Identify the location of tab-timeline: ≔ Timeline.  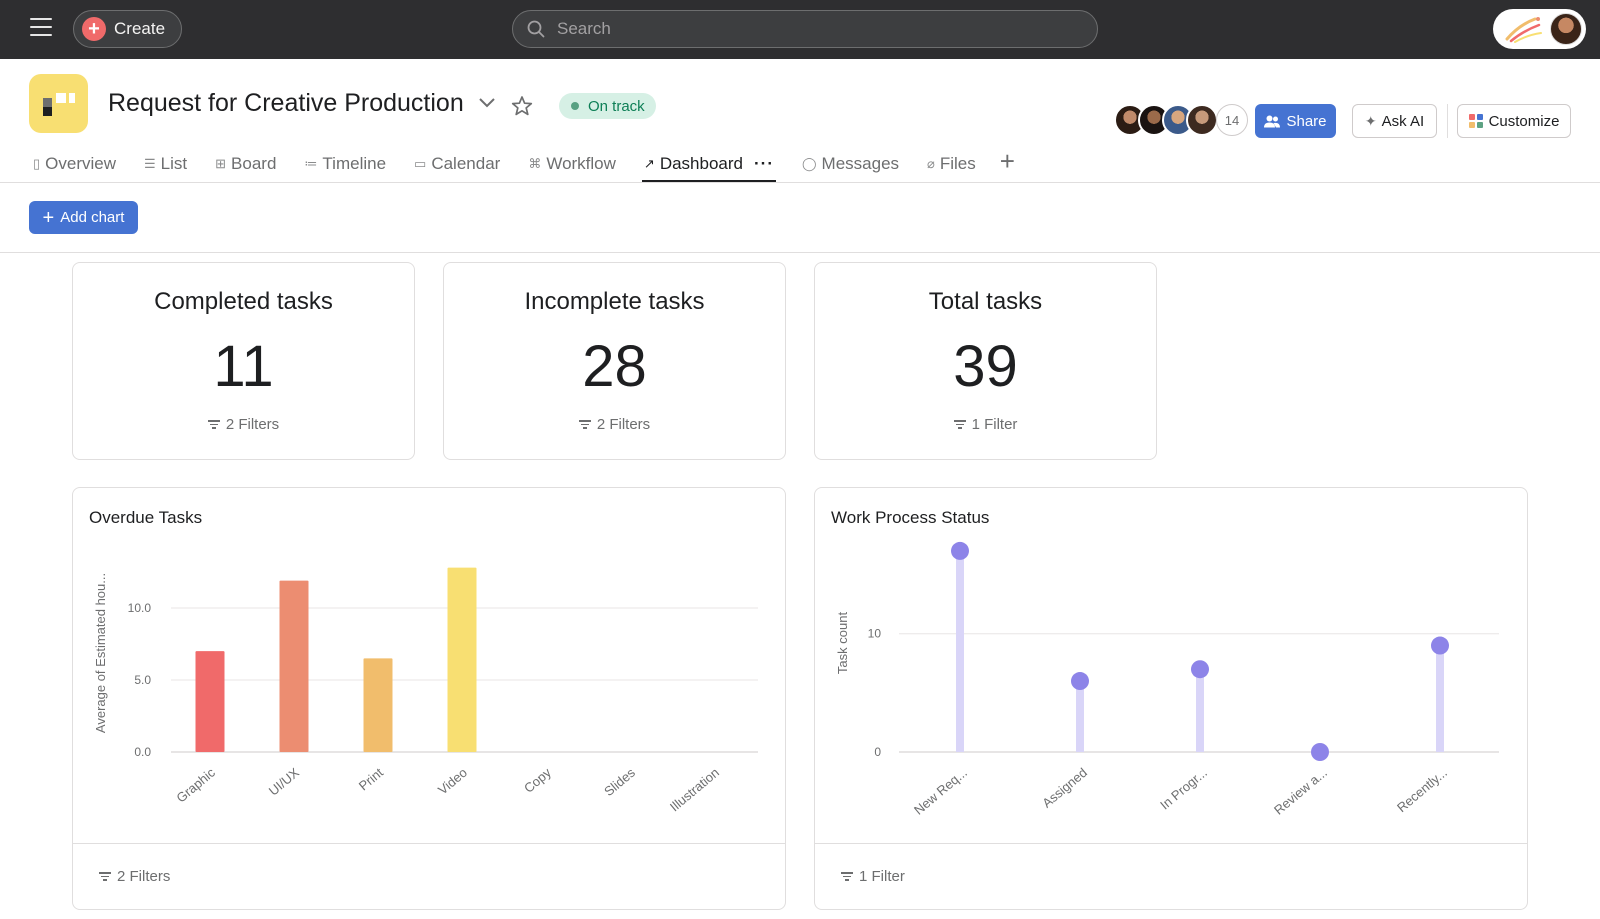
(345, 164).